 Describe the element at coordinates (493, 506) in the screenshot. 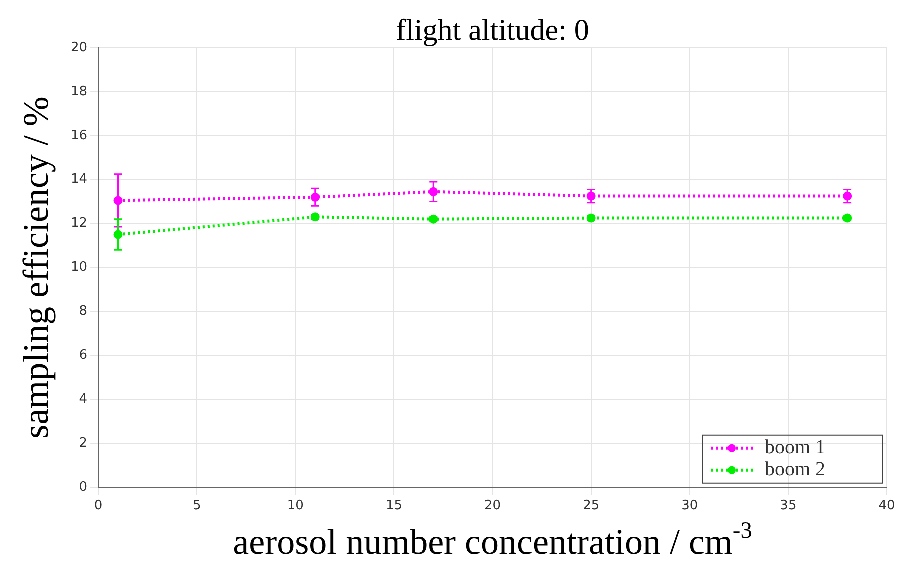

I see `x-tick-label: 20` at that location.